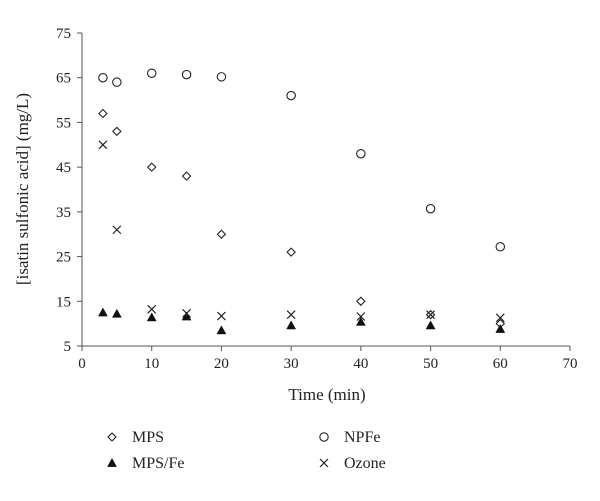 The image size is (600, 501). What do you see at coordinates (430, 364) in the screenshot?
I see `x-tick-label: 50` at bounding box center [430, 364].